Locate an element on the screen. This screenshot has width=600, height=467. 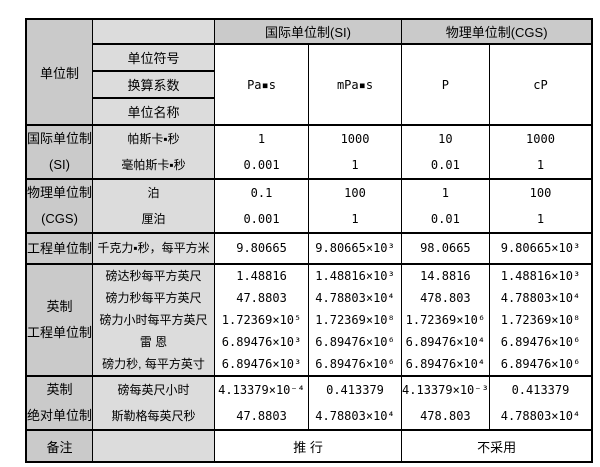
unit-name: 千克力▪秒，每平方米 is located at coordinates (153, 248).